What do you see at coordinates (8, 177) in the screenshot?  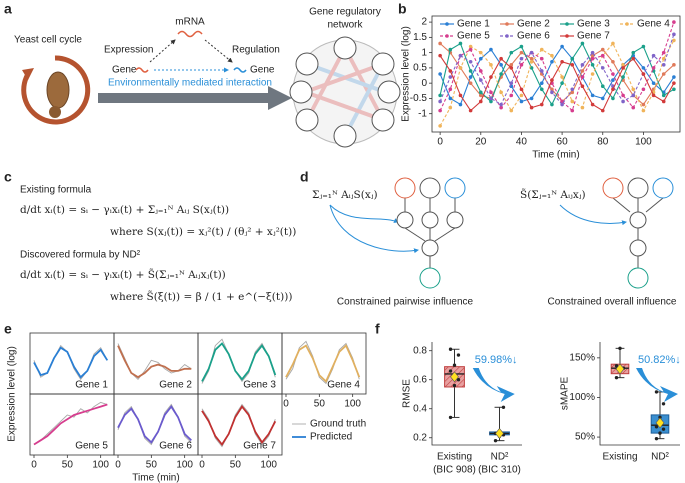 I see `panel-label: c` at bounding box center [8, 177].